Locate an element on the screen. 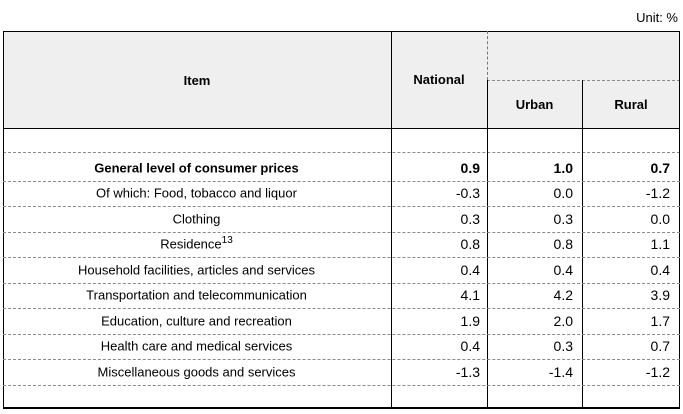  row-rural-value: 1.7 is located at coordinates (660, 320).